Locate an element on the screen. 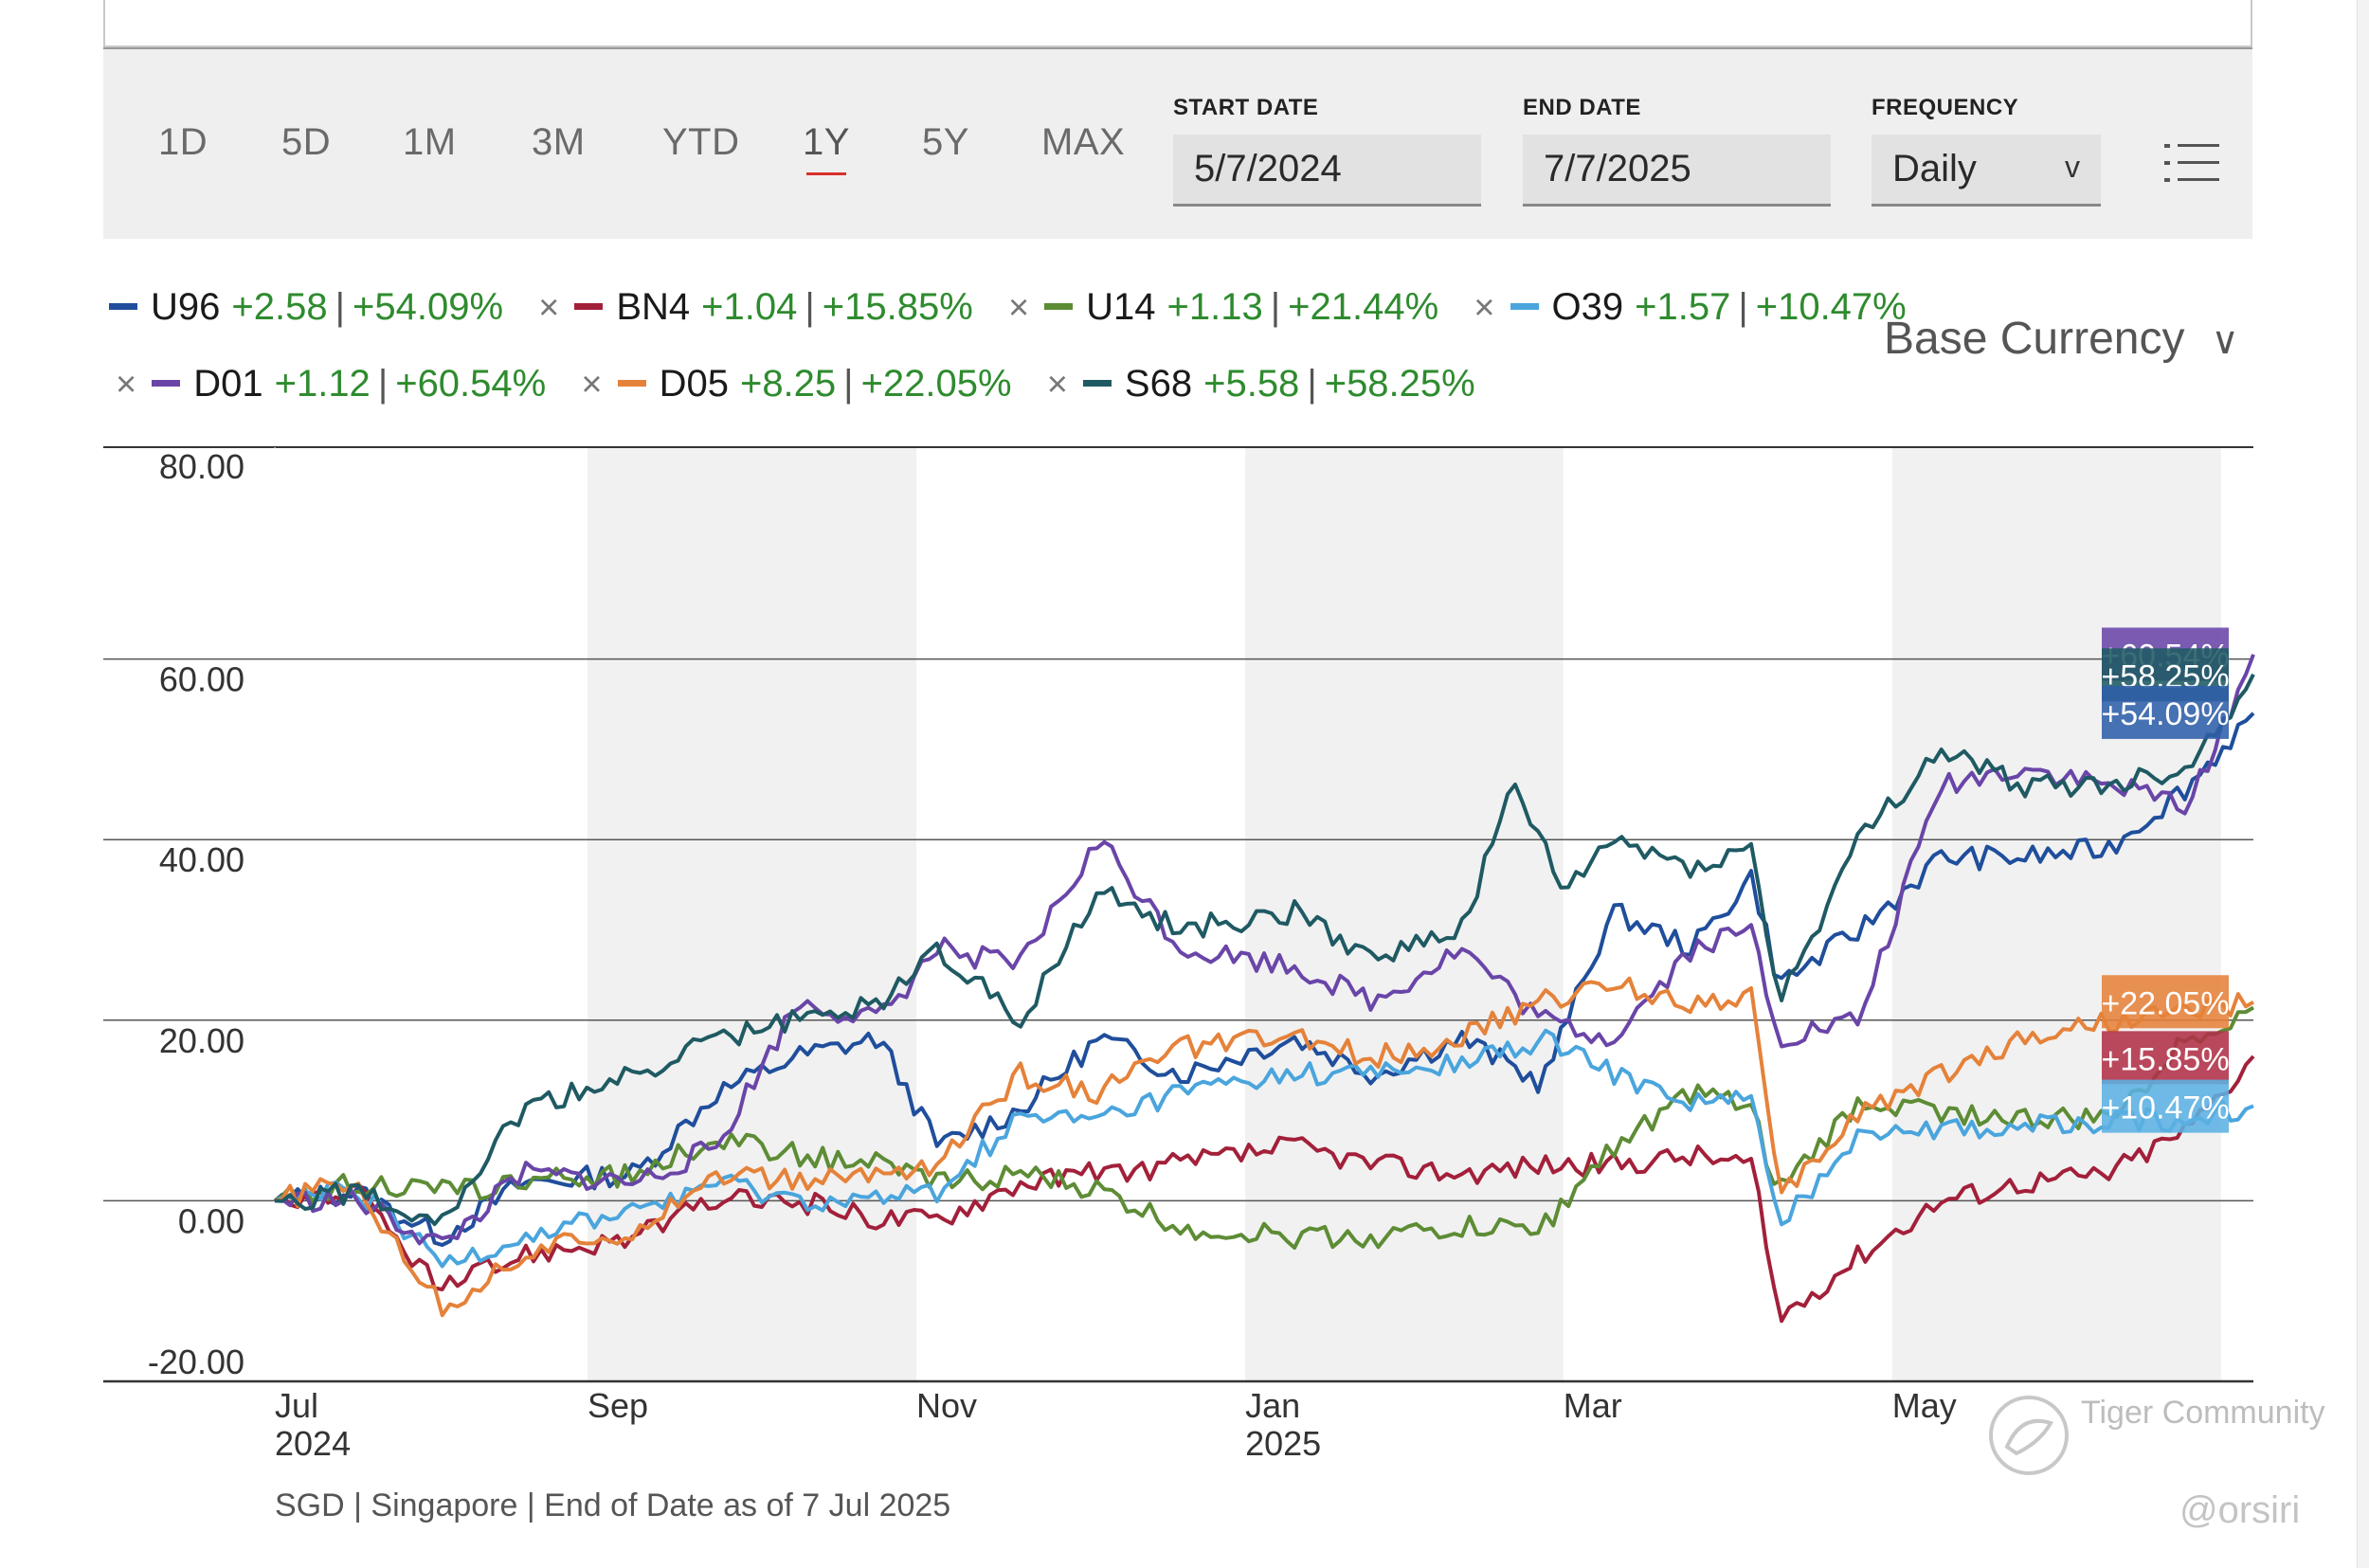  legend-symbol: BN4 is located at coordinates (653, 307).